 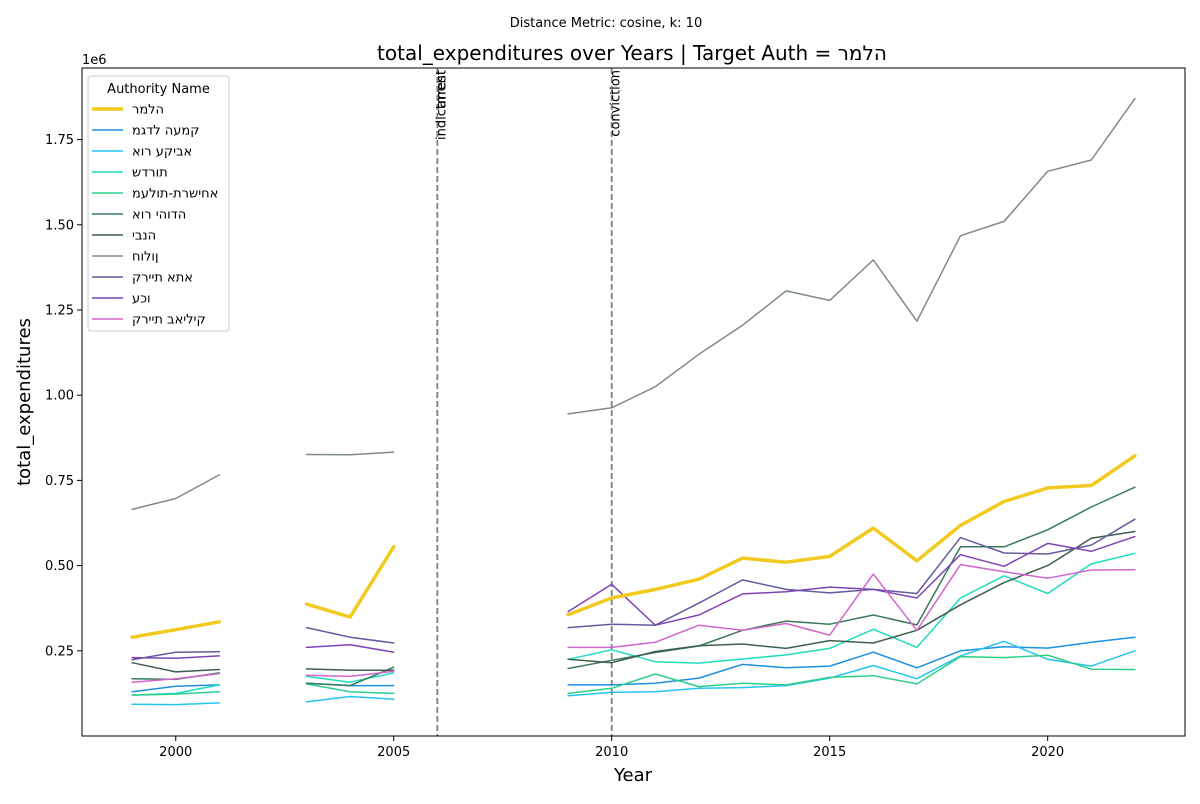 I want to click on legend-box, so click(x=158, y=203).